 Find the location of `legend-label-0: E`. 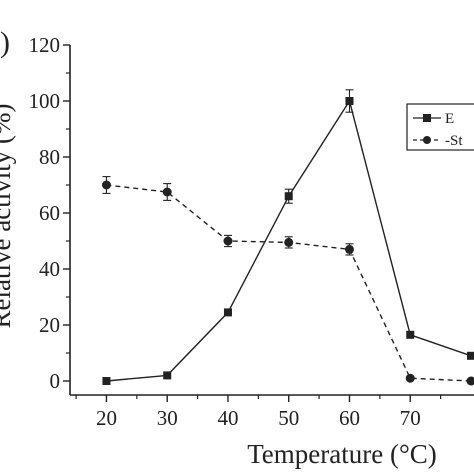

legend-label-0: E is located at coordinates (449, 119).